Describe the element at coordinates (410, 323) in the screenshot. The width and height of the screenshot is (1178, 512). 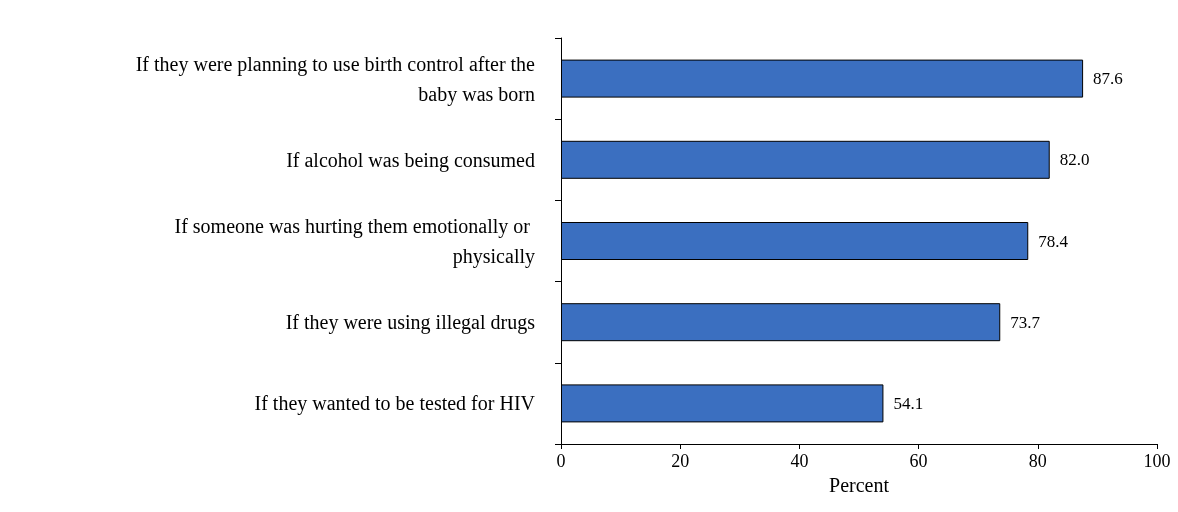
I see `y-tick-label: If they were using illegal drugs` at that location.